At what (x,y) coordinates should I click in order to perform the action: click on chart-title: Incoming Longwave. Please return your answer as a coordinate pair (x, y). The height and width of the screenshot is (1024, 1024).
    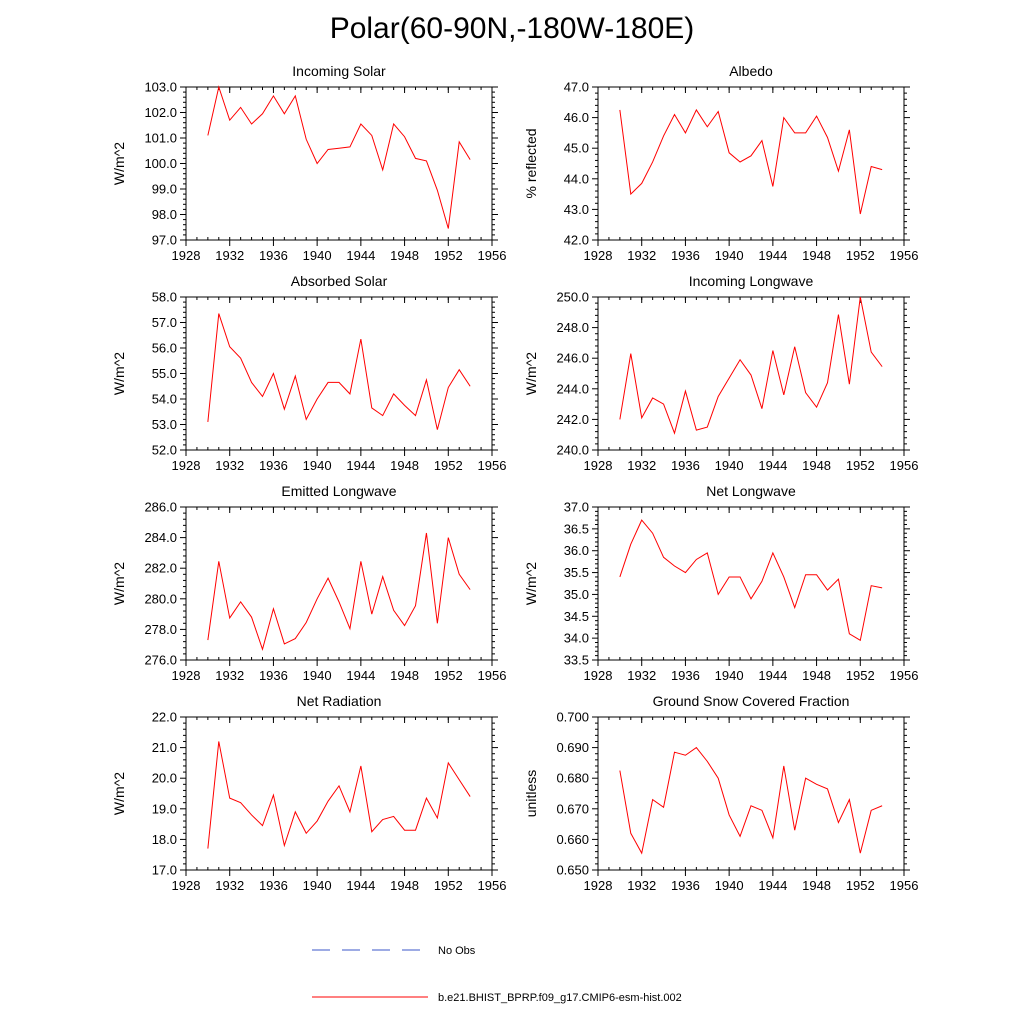
    Looking at the image, I should click on (751, 281).